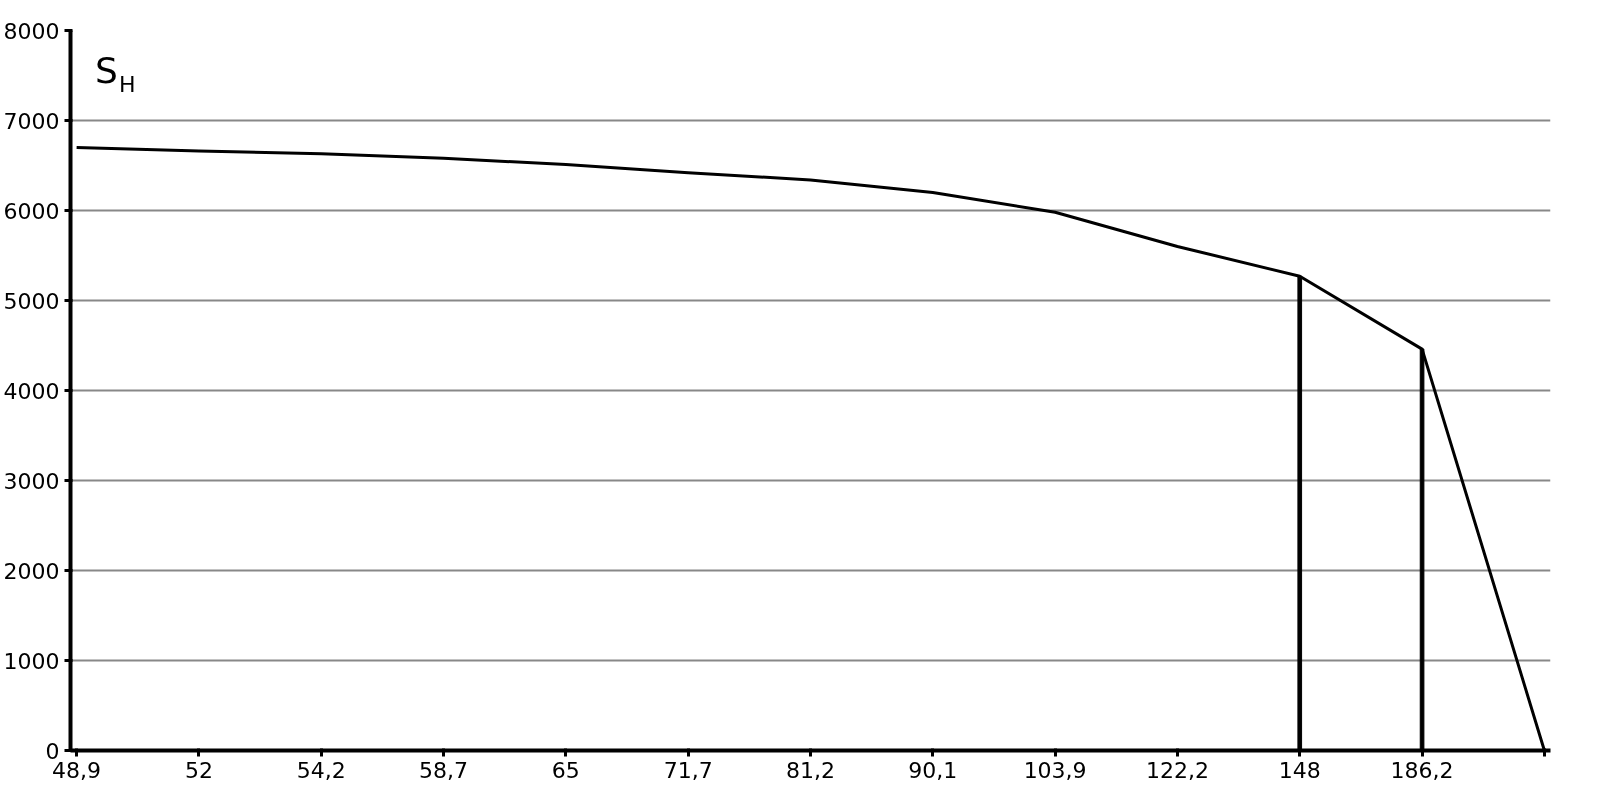  What do you see at coordinates (31, 391) in the screenshot?
I see `y-tick-label: 4000` at bounding box center [31, 391].